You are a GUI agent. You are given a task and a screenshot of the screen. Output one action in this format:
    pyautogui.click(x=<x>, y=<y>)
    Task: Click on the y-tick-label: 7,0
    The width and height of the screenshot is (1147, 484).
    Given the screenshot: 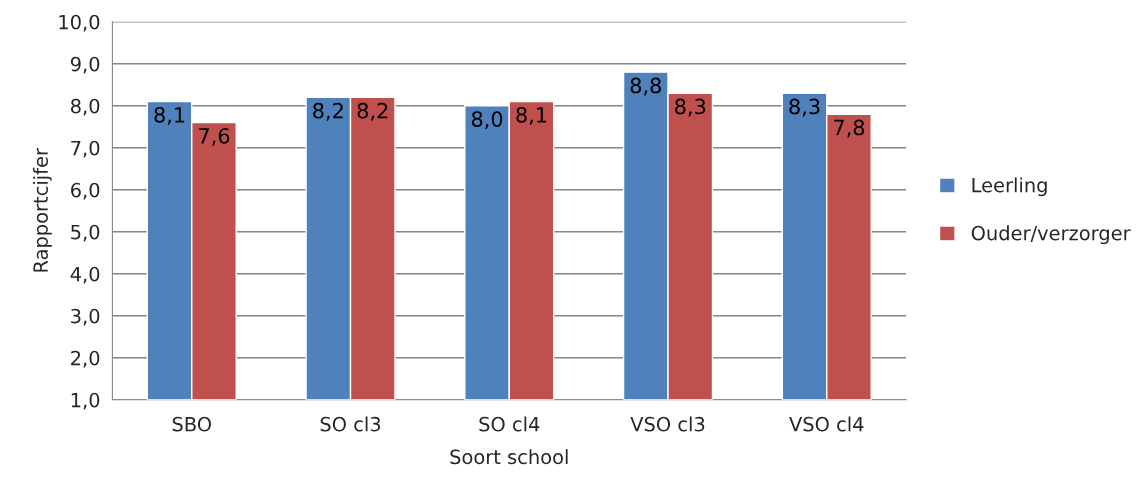 What is the action you would take?
    pyautogui.click(x=85, y=149)
    